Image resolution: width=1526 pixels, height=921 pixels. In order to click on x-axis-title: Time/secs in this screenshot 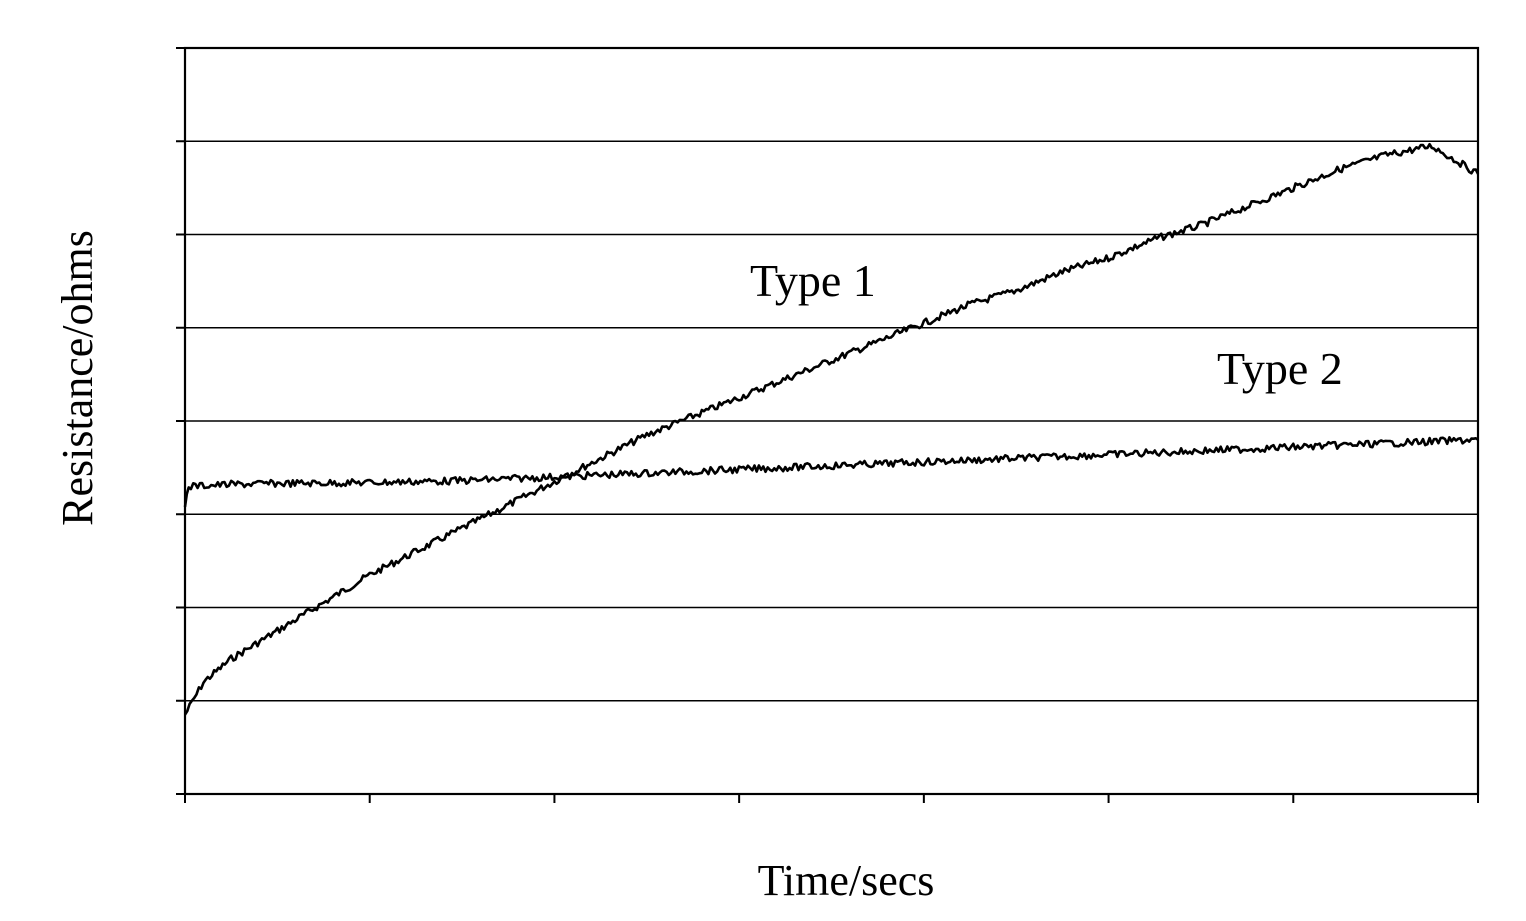, I will do `click(846, 880)`.